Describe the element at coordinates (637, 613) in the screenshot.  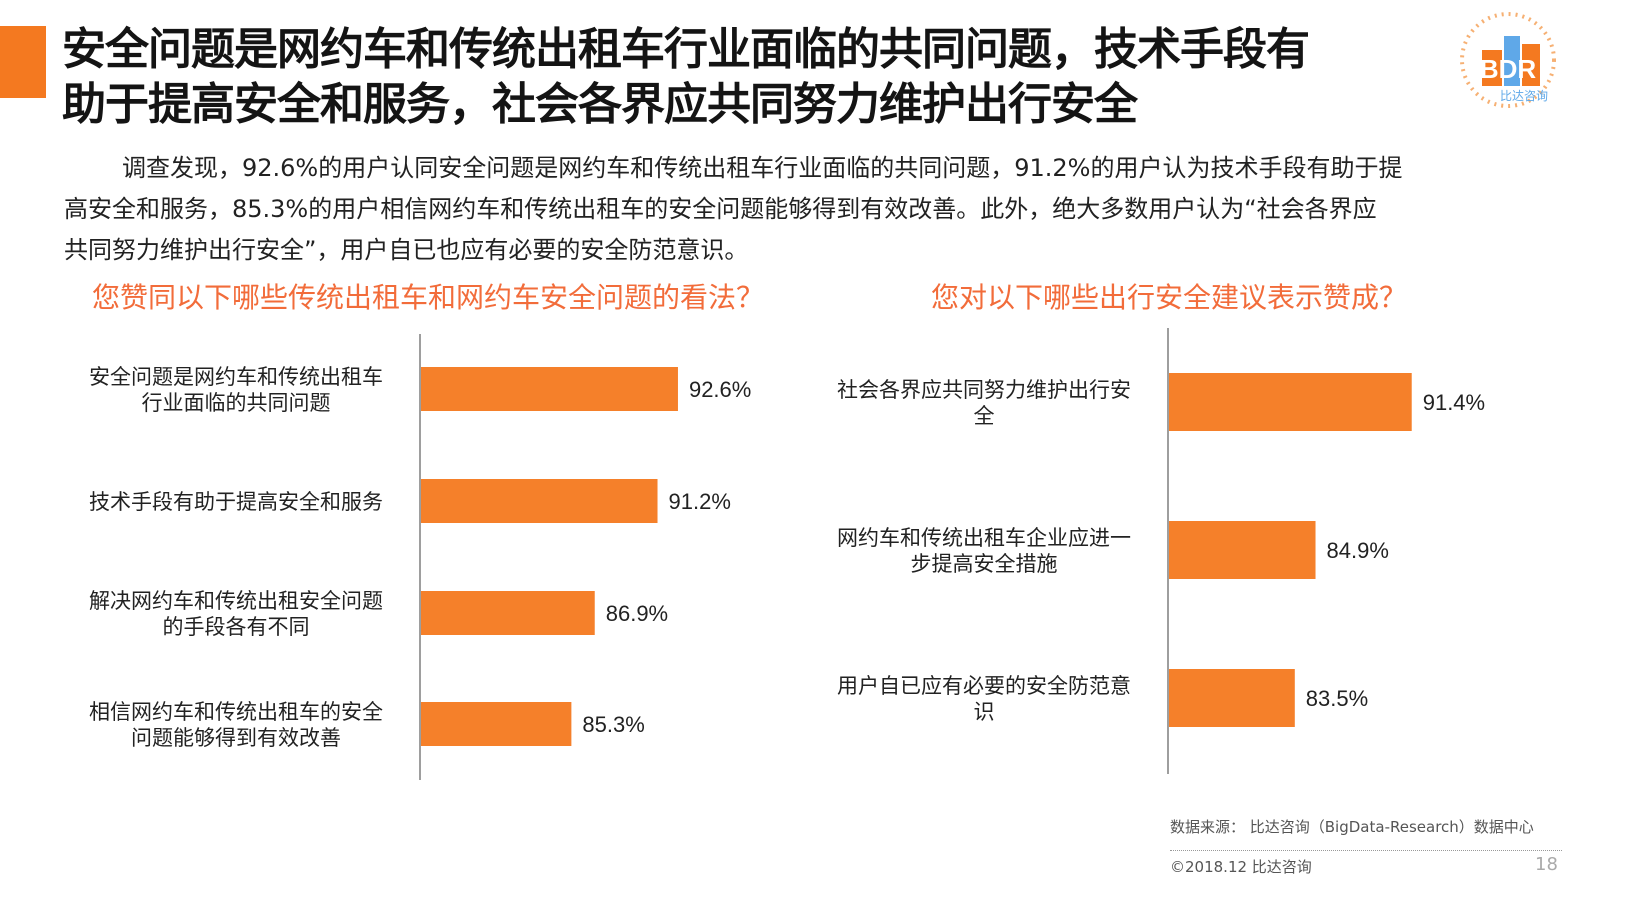
I see `chart-1-value-label: 86.9%` at that location.